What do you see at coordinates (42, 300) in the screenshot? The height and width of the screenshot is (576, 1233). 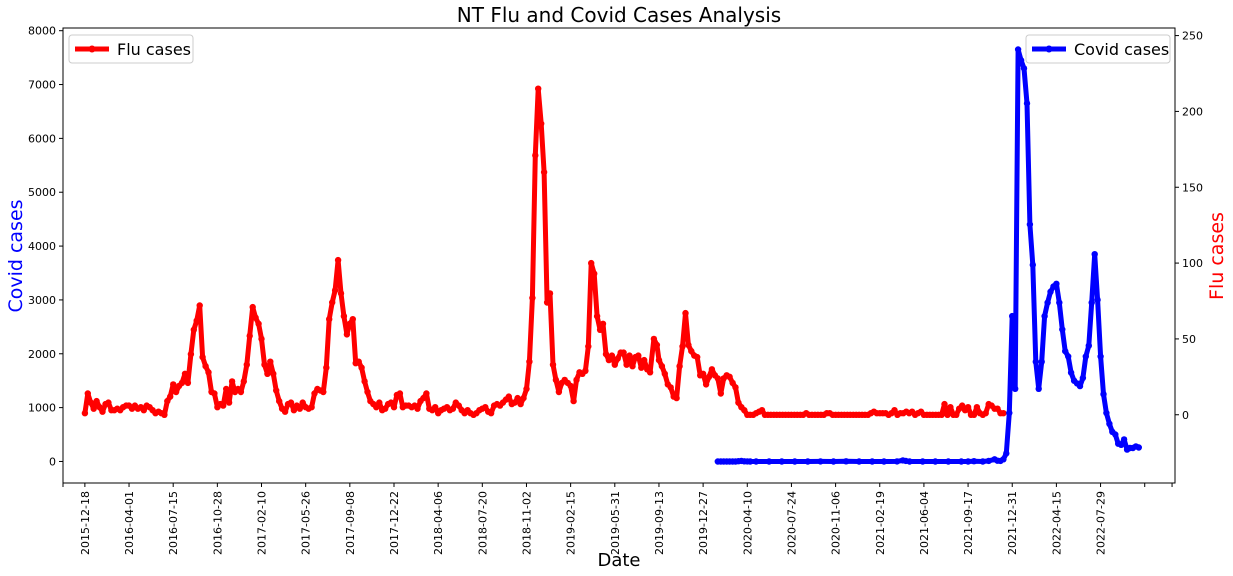 I see `left-tick-label: 3000` at bounding box center [42, 300].